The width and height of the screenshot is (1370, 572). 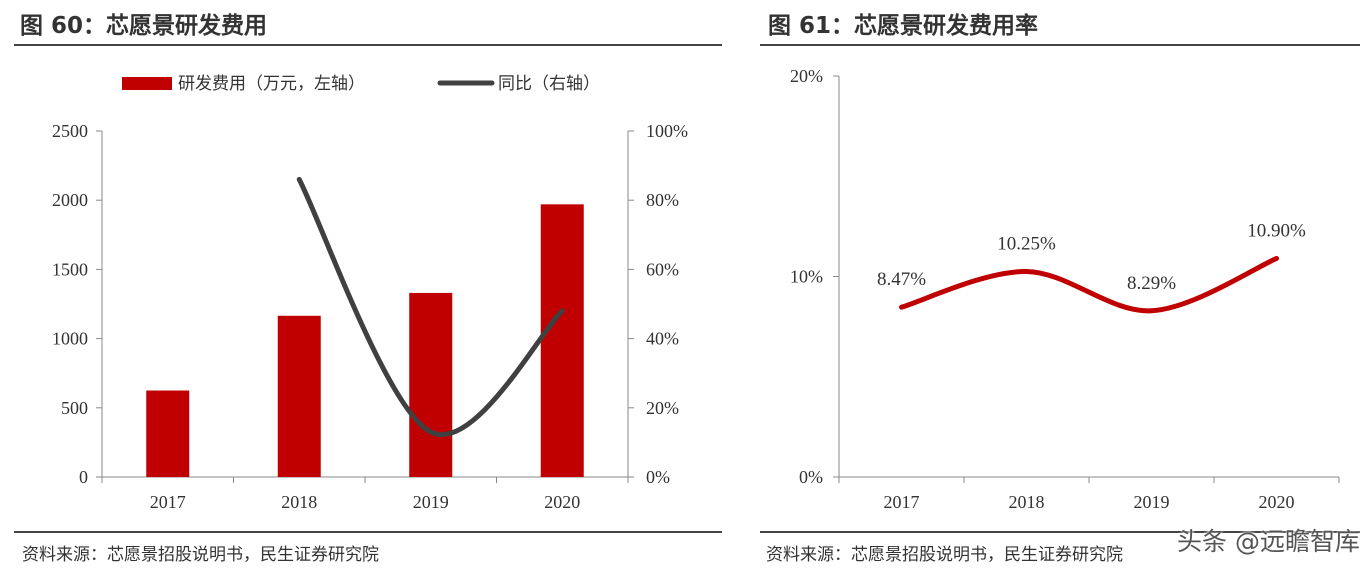 What do you see at coordinates (1151, 283) in the screenshot?
I see `data-label: 8.29%` at bounding box center [1151, 283].